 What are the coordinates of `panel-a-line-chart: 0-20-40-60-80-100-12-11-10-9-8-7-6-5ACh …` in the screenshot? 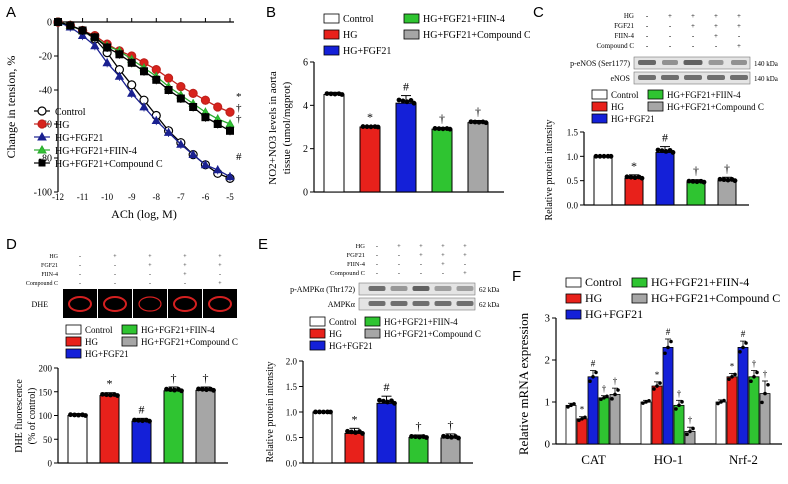 It's located at (123, 119).